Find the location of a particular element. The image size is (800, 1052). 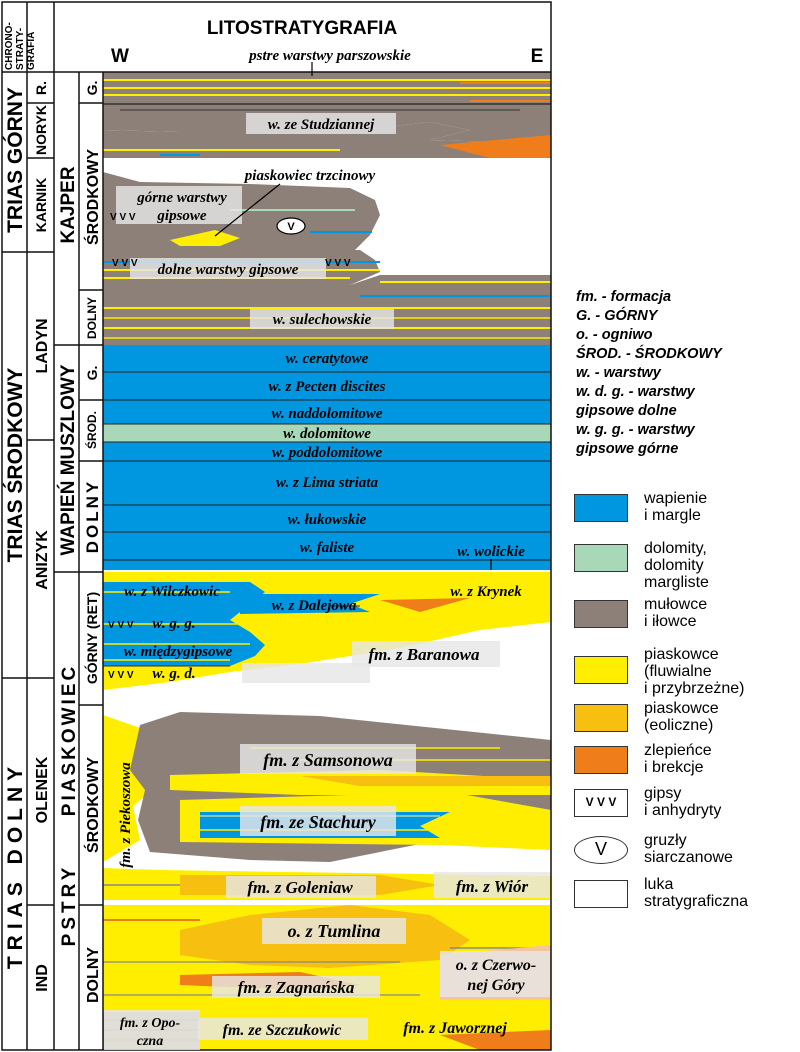

legend-label: luka stratygraficzna is located at coordinates (696, 893).